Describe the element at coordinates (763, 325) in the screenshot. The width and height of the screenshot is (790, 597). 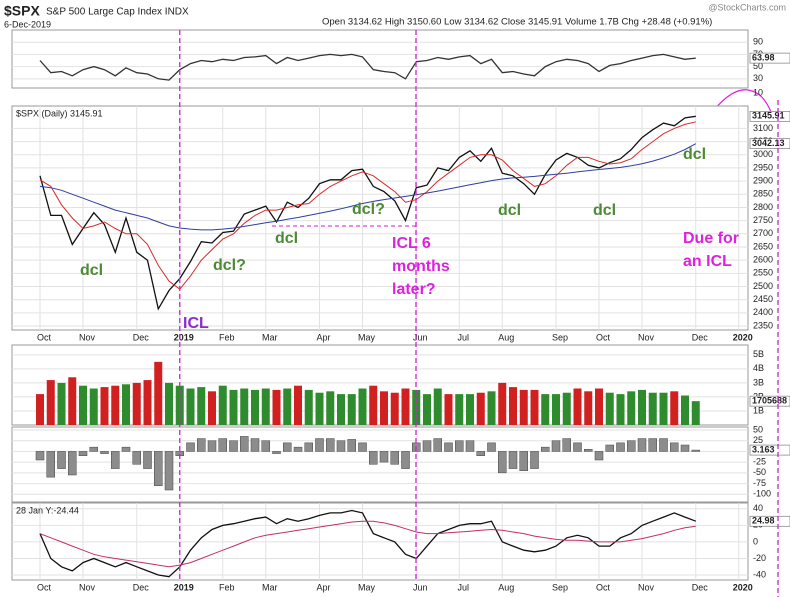
I see `y-tick-label: 2350` at that location.